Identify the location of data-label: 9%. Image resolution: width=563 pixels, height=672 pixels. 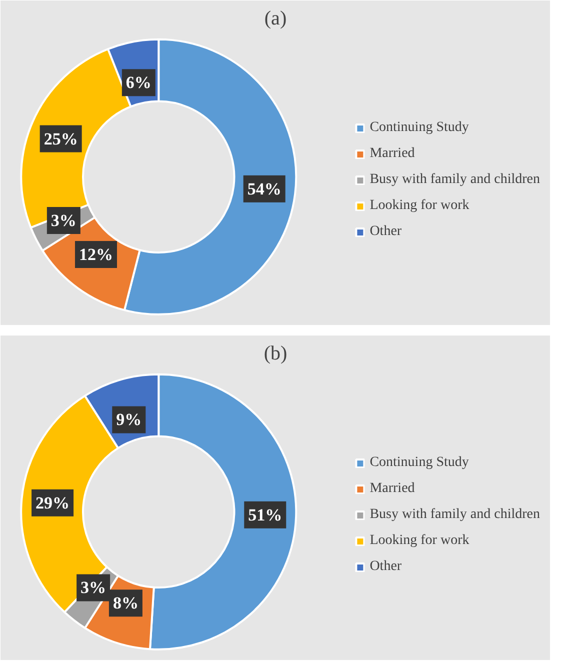
(129, 420).